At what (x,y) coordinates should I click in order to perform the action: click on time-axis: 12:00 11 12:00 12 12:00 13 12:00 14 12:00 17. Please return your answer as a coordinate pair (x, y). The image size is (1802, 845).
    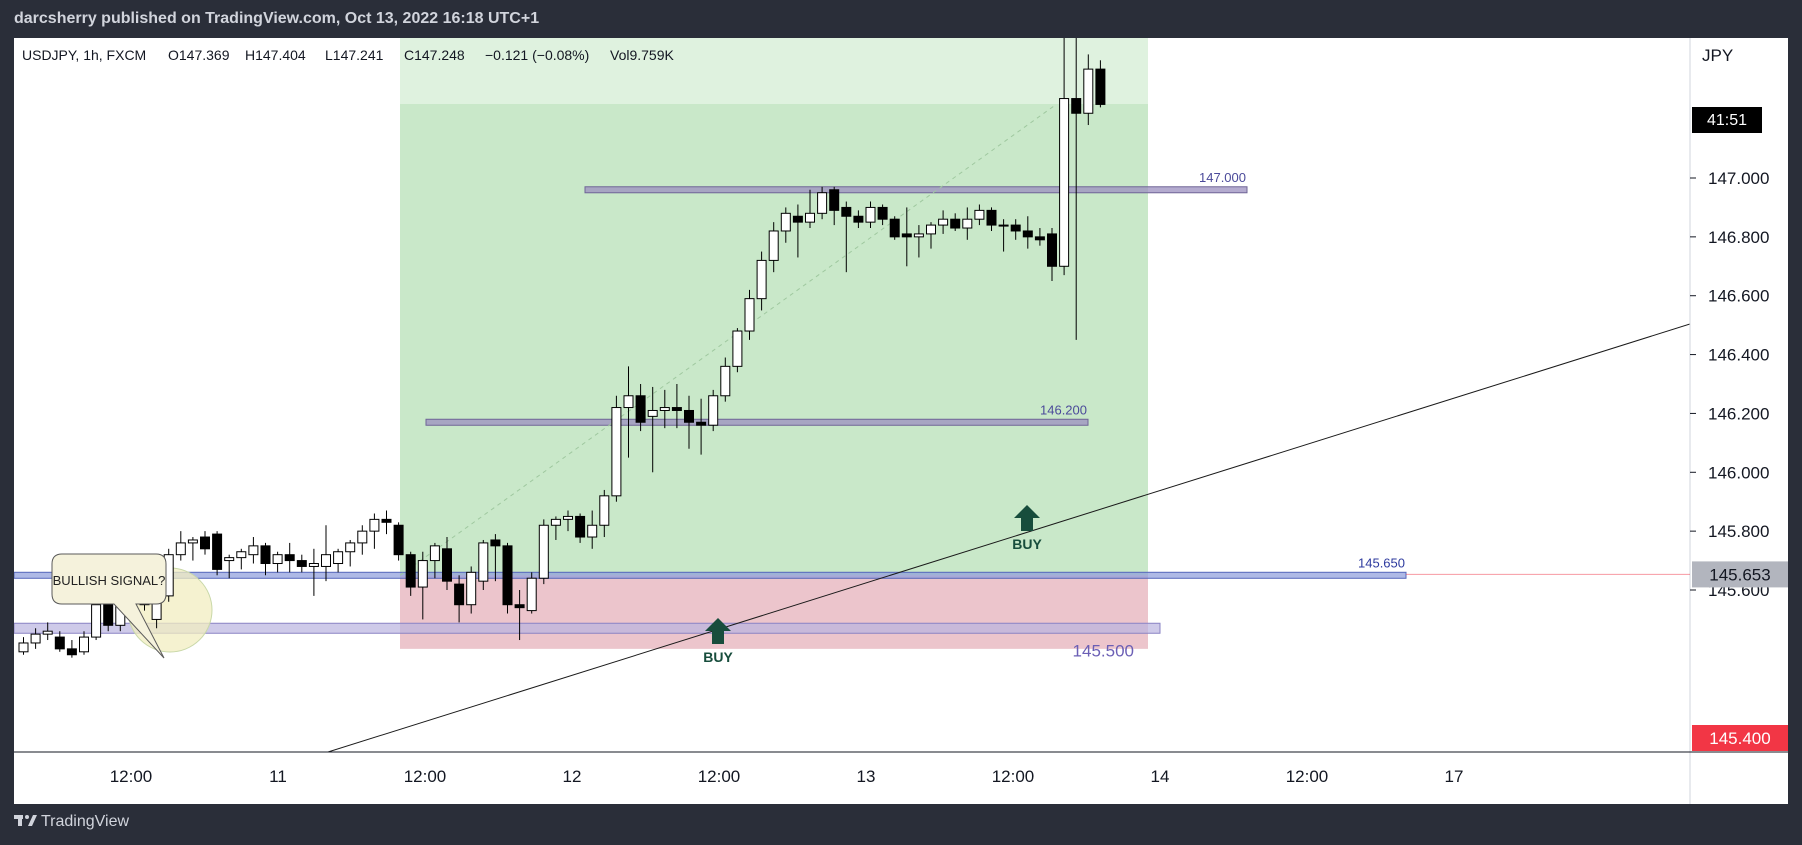
    Looking at the image, I should click on (787, 776).